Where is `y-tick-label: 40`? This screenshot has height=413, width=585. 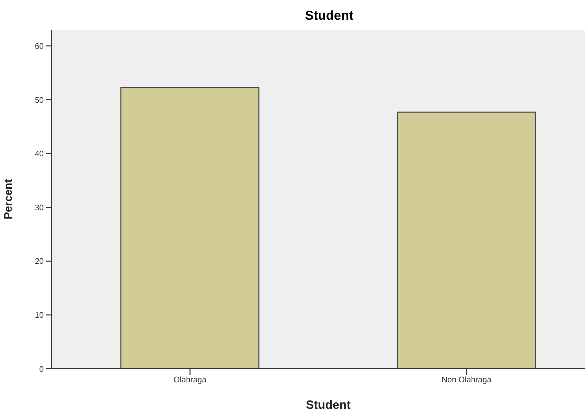 y-tick-label: 40 is located at coordinates (40, 154).